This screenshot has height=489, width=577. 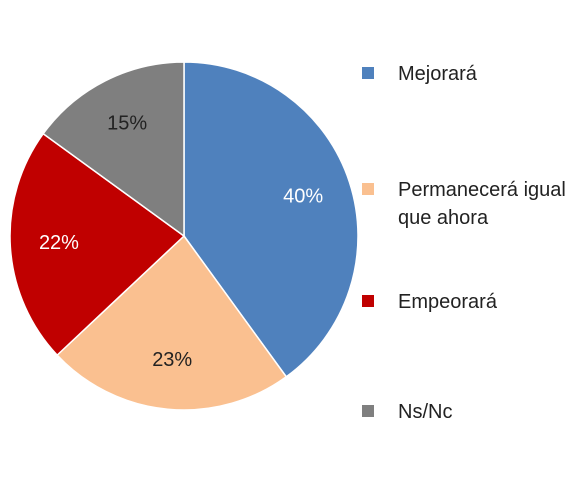 I want to click on slice-label: 22%, so click(x=59, y=243).